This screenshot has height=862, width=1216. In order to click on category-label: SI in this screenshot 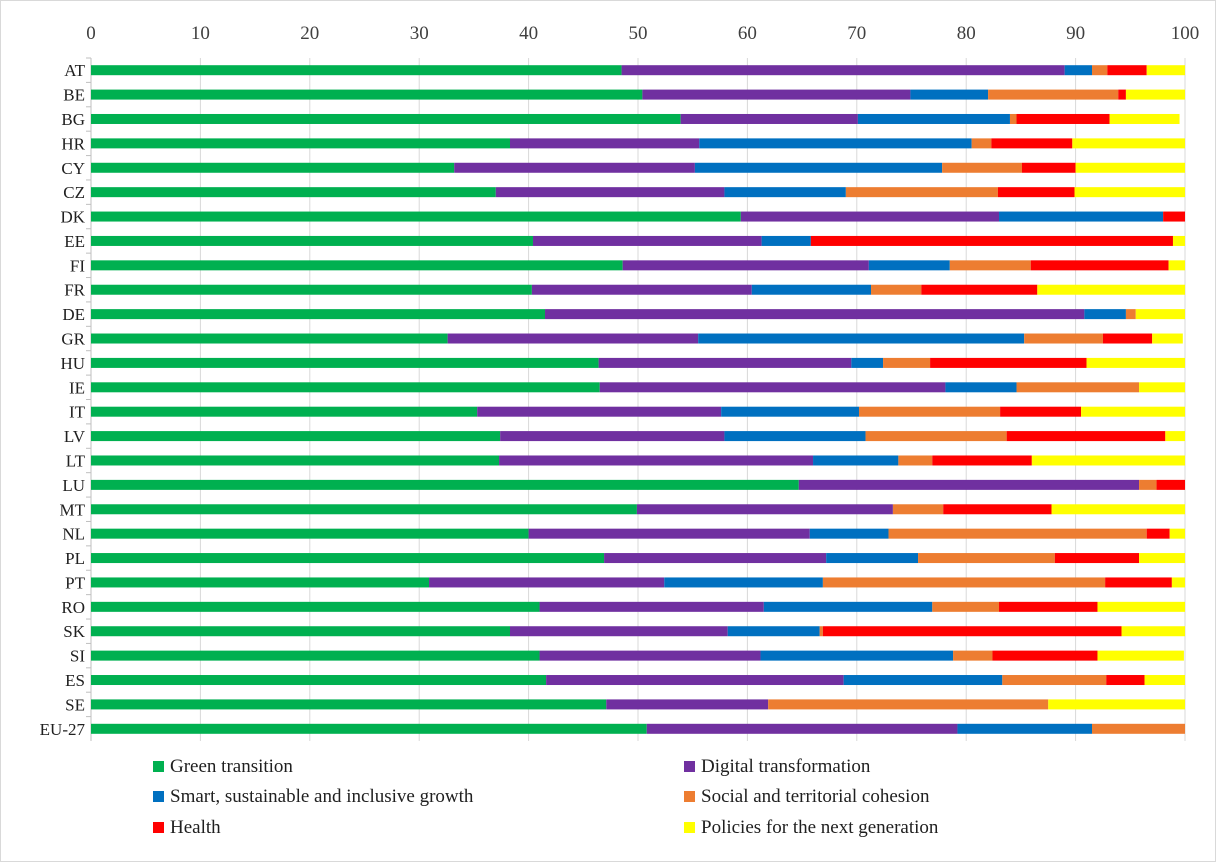, I will do `click(77, 656)`.